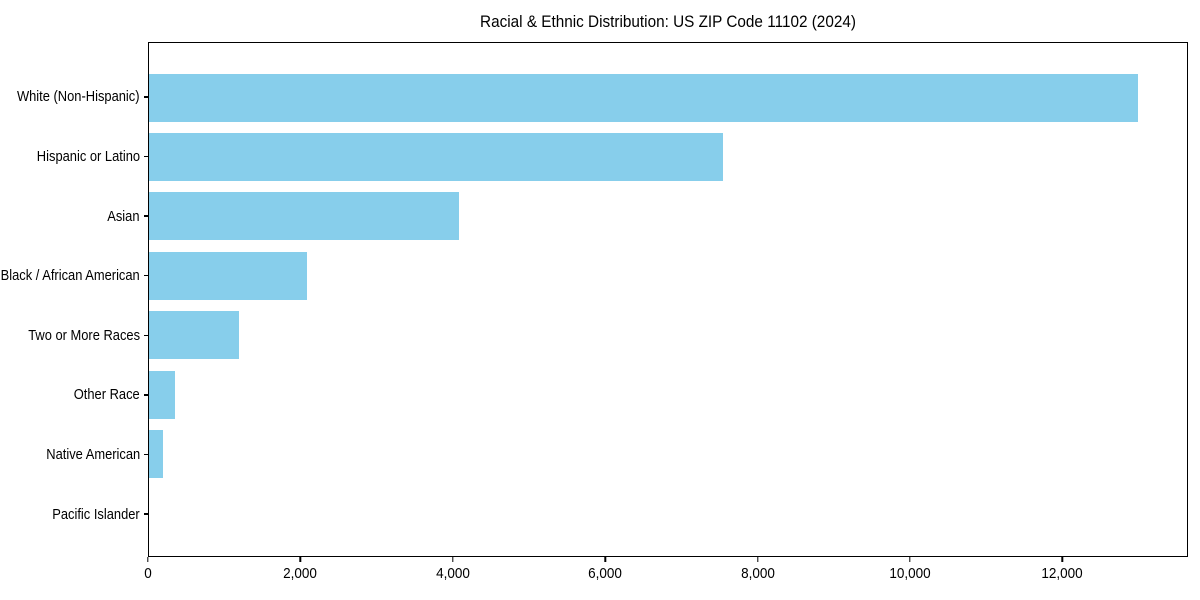 The width and height of the screenshot is (1200, 600). I want to click on y-tick-label: White (Non-Hispanic), so click(78, 97).